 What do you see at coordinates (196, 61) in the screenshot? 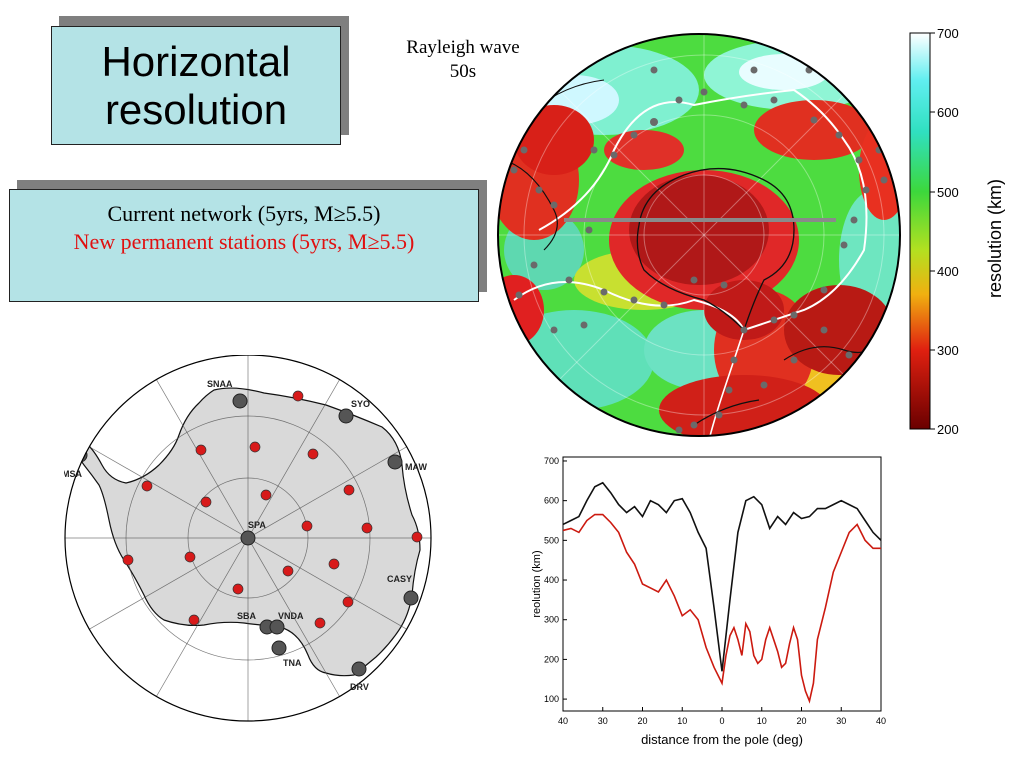
I see `title-line-1: Horizontal` at bounding box center [196, 61].